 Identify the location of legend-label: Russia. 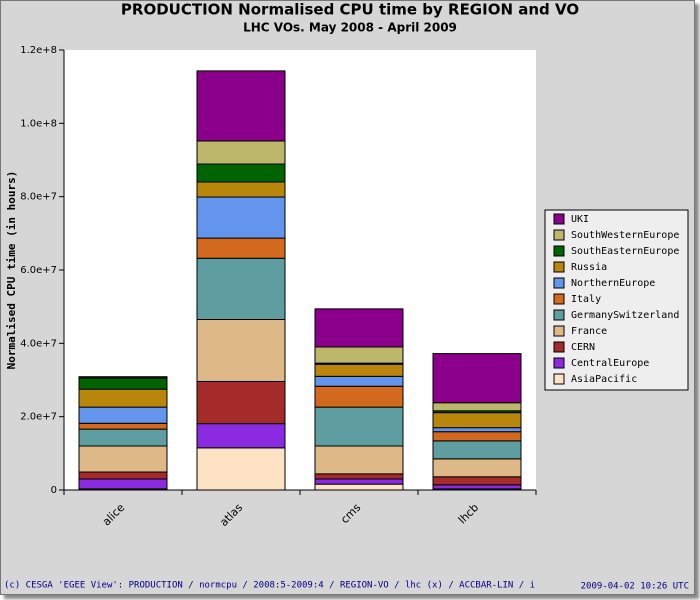
(589, 267).